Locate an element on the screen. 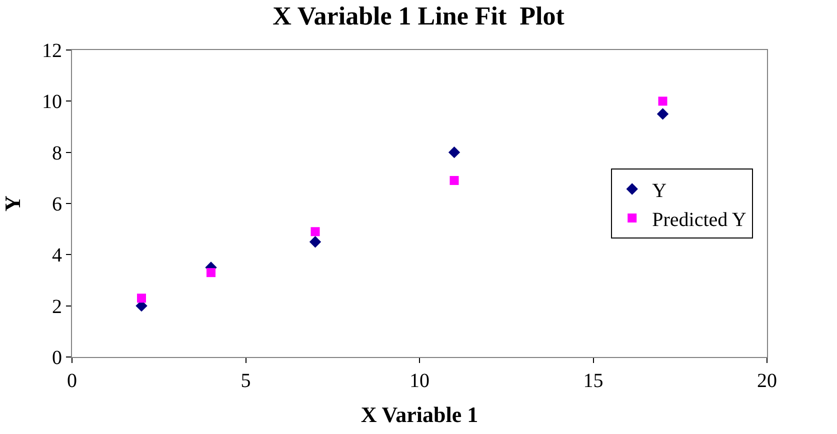  y-tick-label: 8 is located at coordinates (57, 153).